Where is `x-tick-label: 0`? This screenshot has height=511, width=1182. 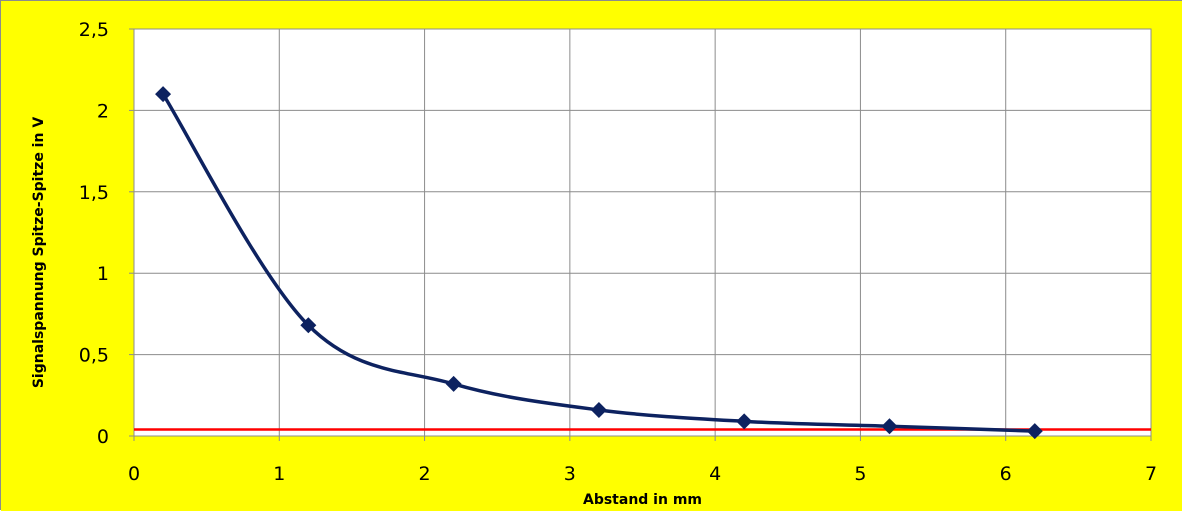 x-tick-label: 0 is located at coordinates (134, 474).